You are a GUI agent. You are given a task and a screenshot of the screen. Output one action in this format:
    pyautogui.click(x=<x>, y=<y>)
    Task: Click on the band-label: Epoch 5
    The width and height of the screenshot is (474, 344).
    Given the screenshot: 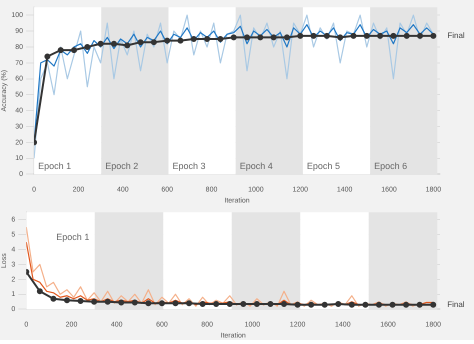 What is the action you would take?
    pyautogui.click(x=323, y=166)
    